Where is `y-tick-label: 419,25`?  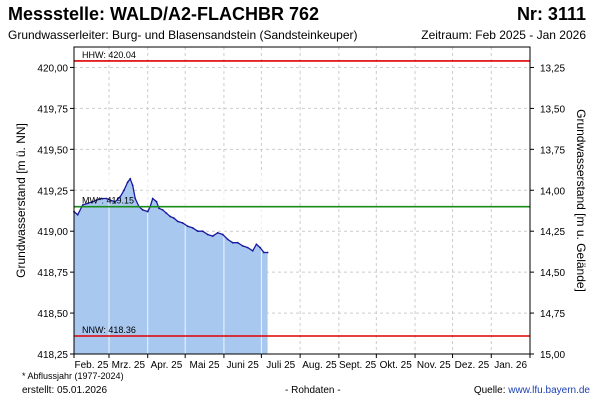
y-tick-label: 419,25 is located at coordinates (52, 191).